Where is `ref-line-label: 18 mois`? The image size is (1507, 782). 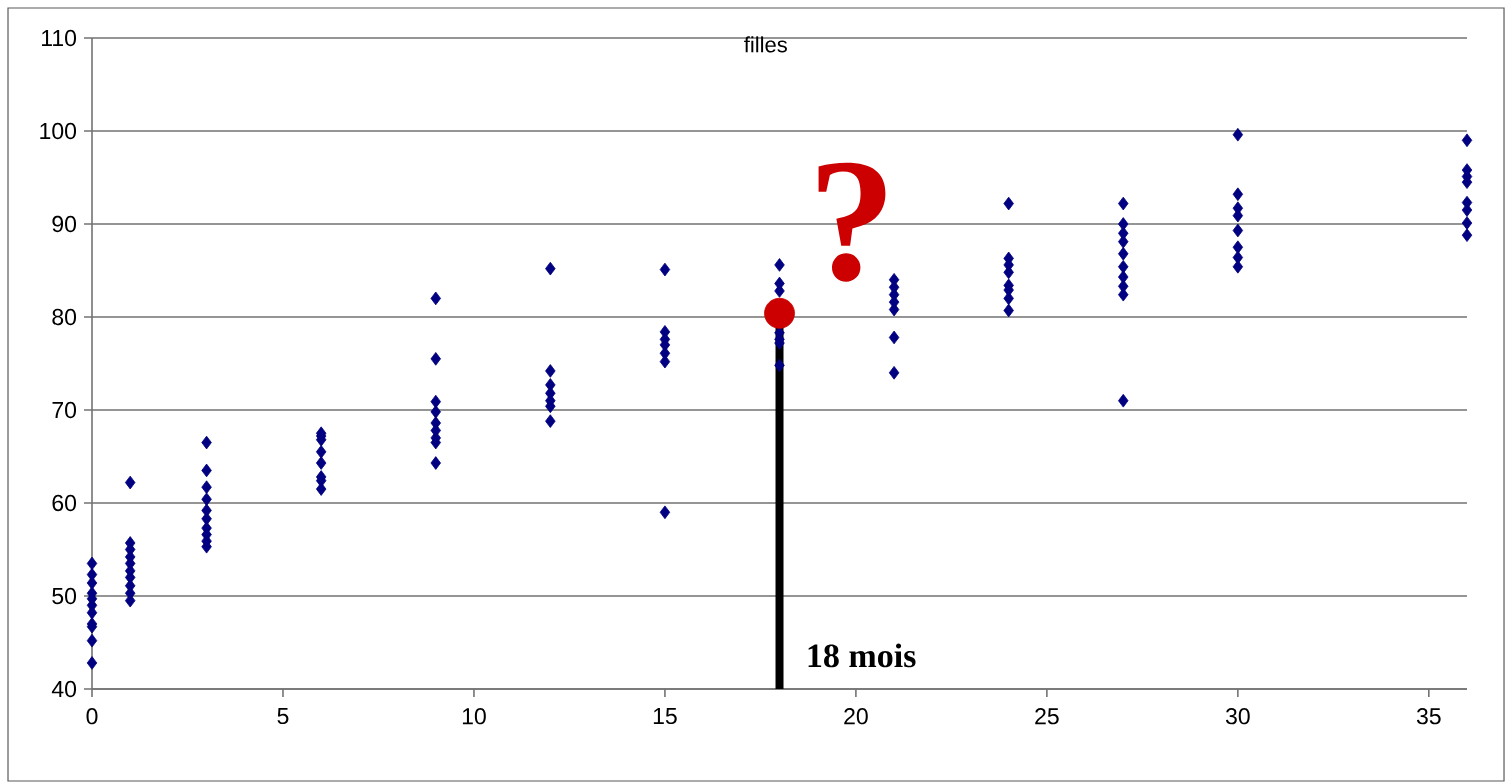
ref-line-label: 18 mois is located at coordinates (862, 655).